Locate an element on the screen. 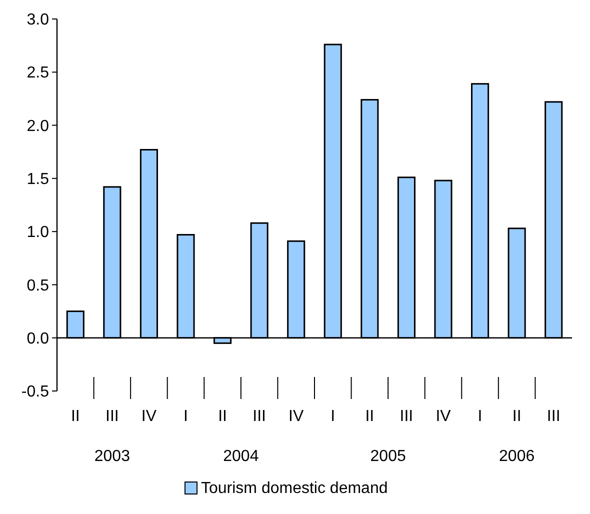  text: 2005 is located at coordinates (388, 456).